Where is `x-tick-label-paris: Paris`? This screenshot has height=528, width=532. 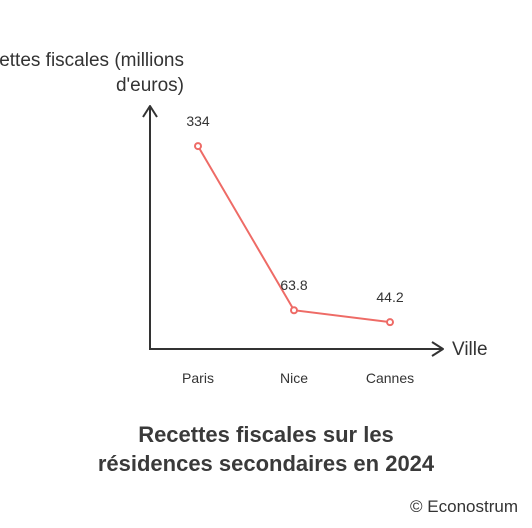 x-tick-label-paris: Paris is located at coordinates (198, 378).